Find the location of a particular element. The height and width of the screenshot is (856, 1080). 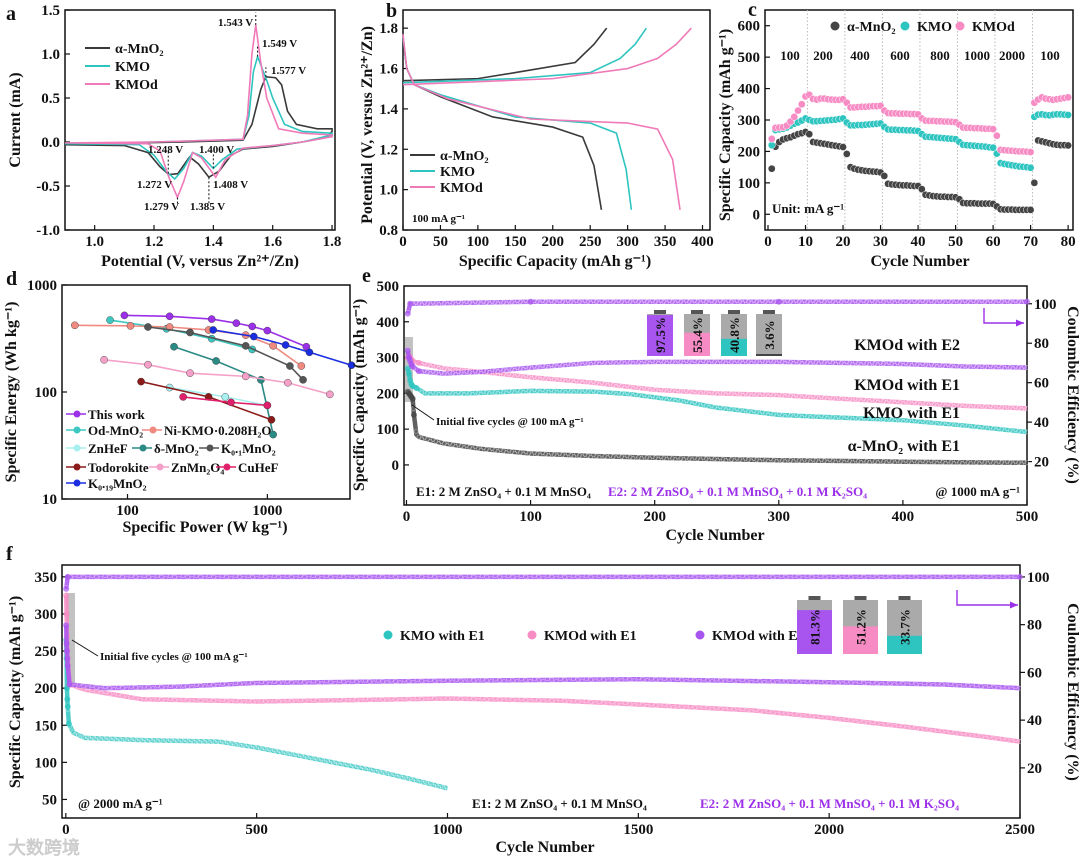

x-tick-label: 1.2 is located at coordinates (154, 242).